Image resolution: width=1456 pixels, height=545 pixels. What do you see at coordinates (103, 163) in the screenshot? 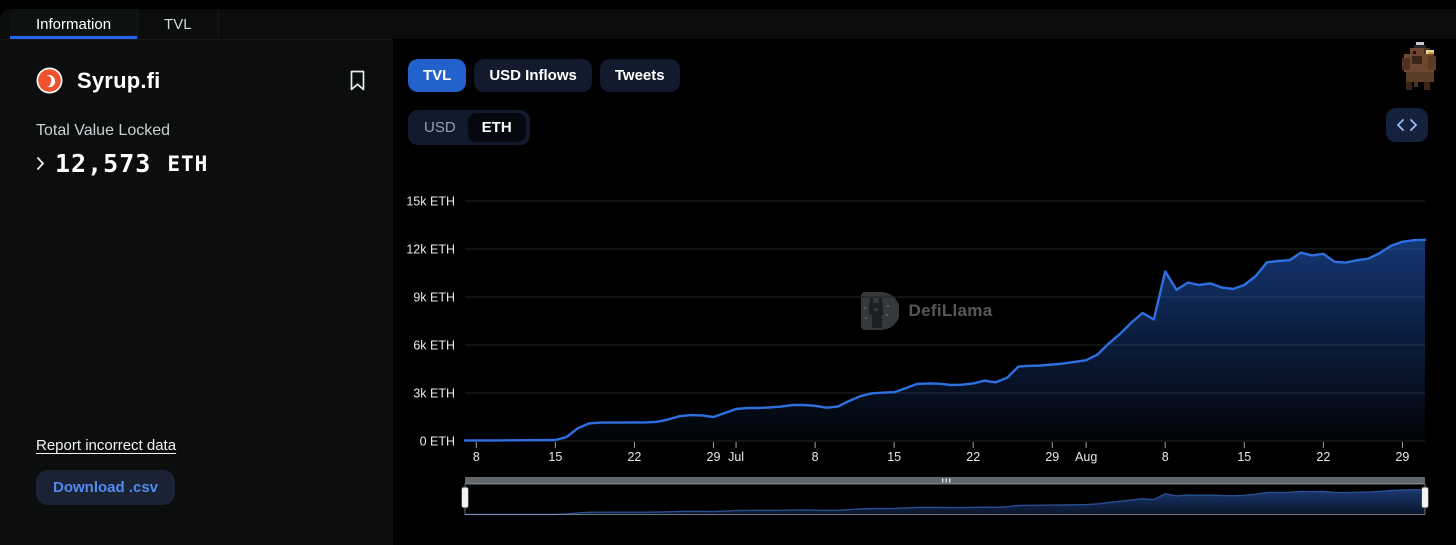
I see `tvl-value: 12,573` at bounding box center [103, 163].